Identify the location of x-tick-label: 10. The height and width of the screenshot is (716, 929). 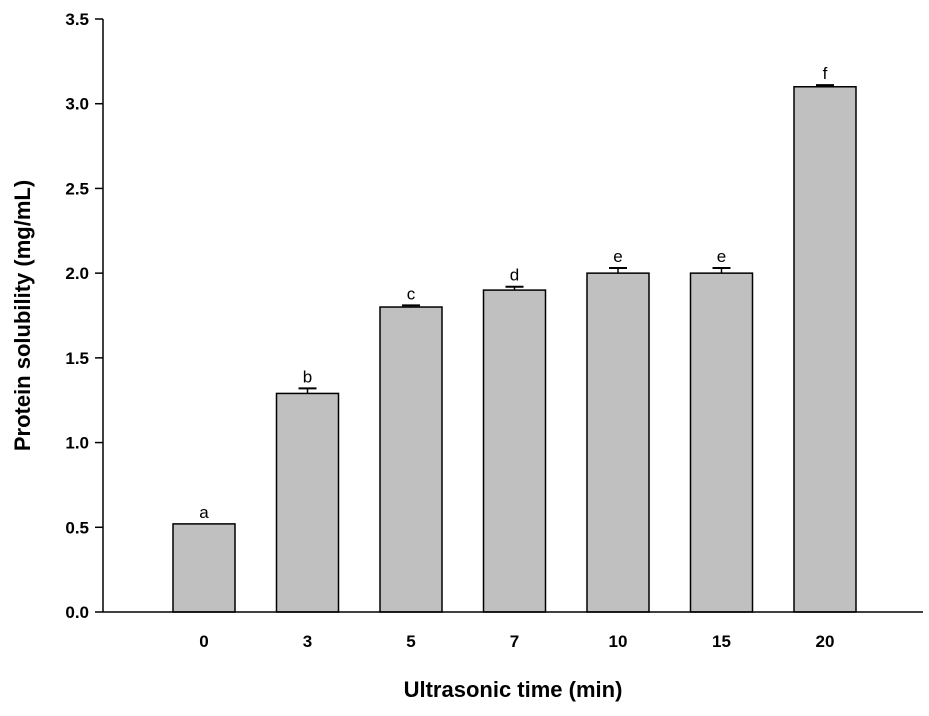
(618, 641).